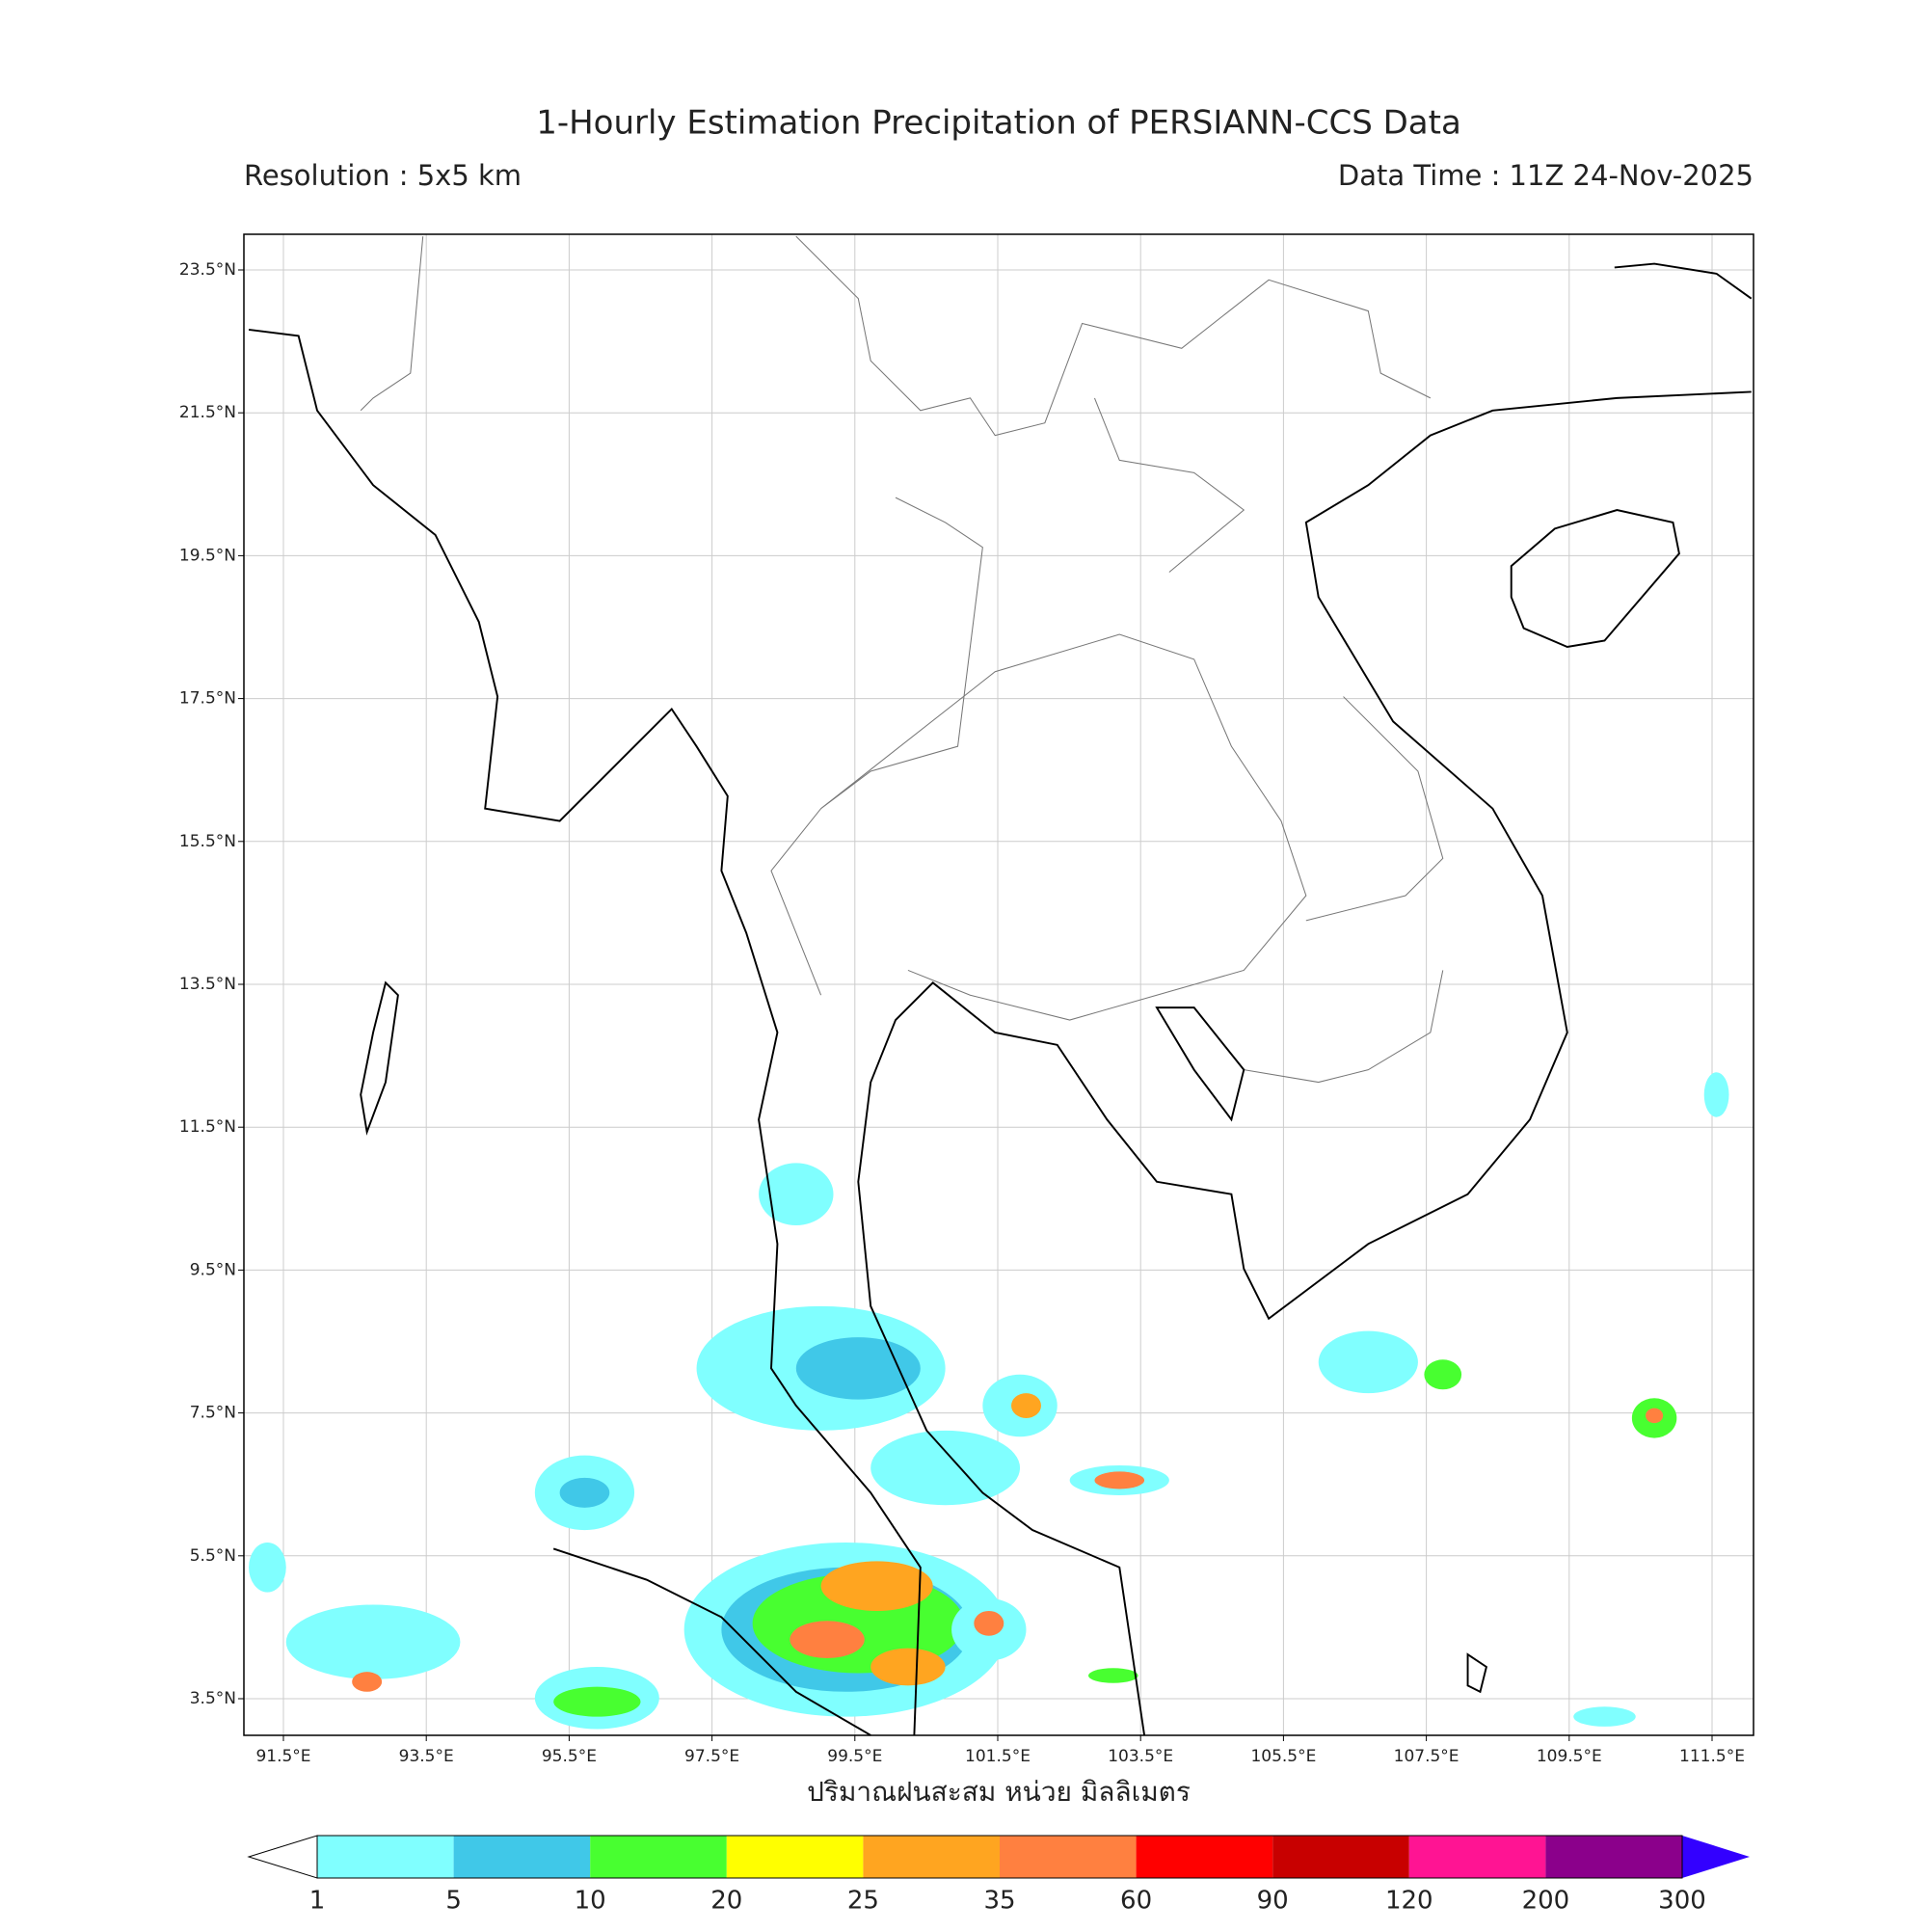  Describe the element at coordinates (426, 1757) in the screenshot. I see `lon-tick-label: 93.5°E` at that location.